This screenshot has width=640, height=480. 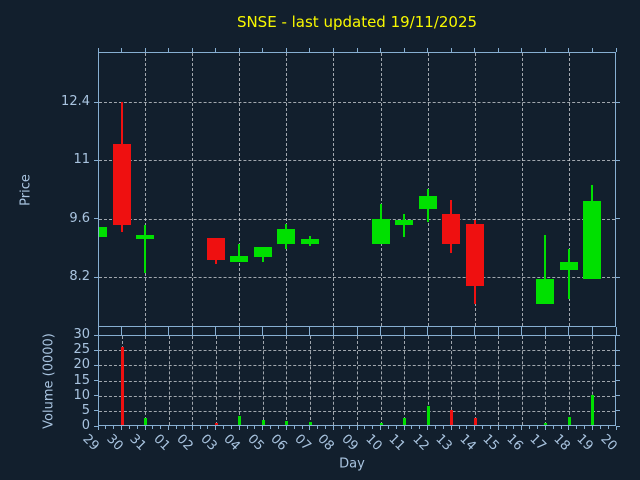 What do you see at coordinates (326, 442) in the screenshot?
I see `day-tick-label: 08` at bounding box center [326, 442].